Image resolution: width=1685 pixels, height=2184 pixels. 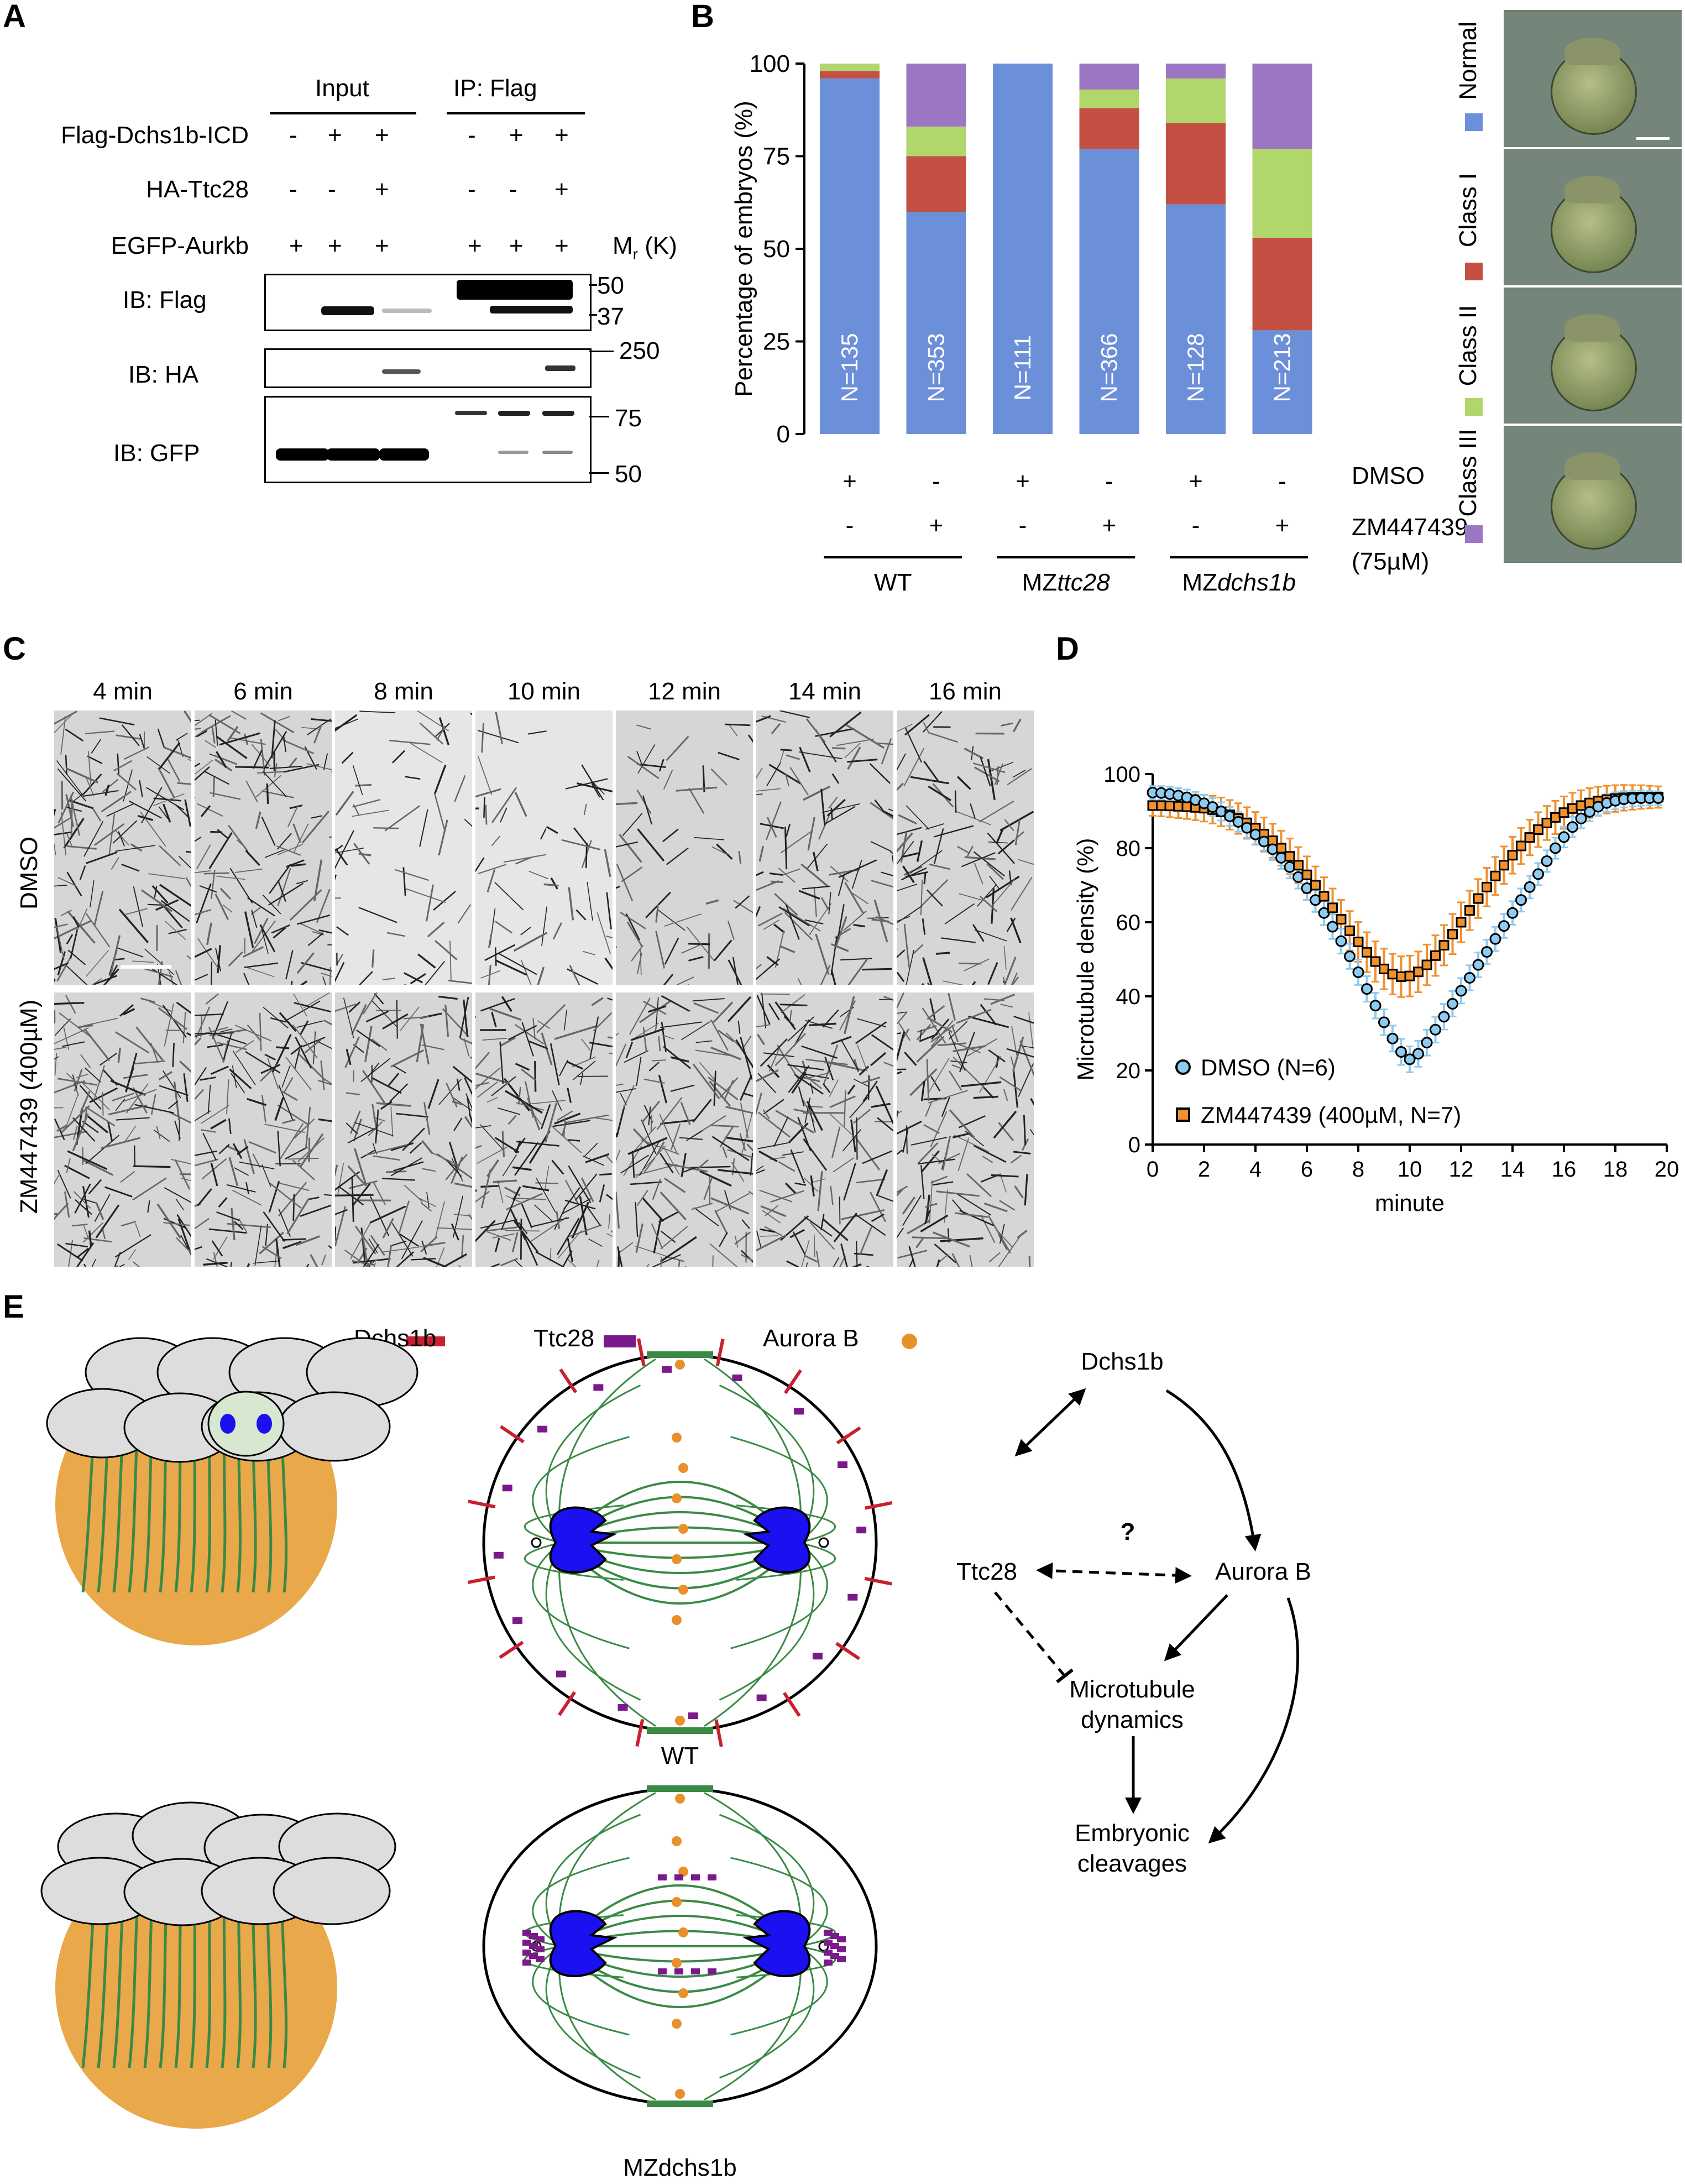 What do you see at coordinates (702, 17) in the screenshot?
I see `panel-letter-b: B` at bounding box center [702, 17].